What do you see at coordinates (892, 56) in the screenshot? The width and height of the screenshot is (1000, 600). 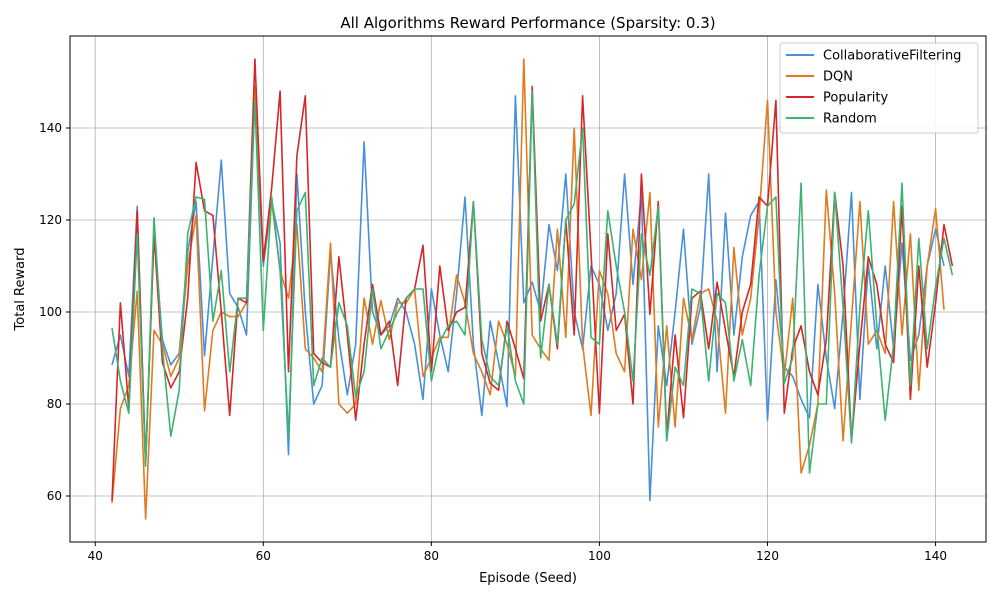 I see `legend-label-collaborative-filtering: CollaborativeFiltering` at bounding box center [892, 56].